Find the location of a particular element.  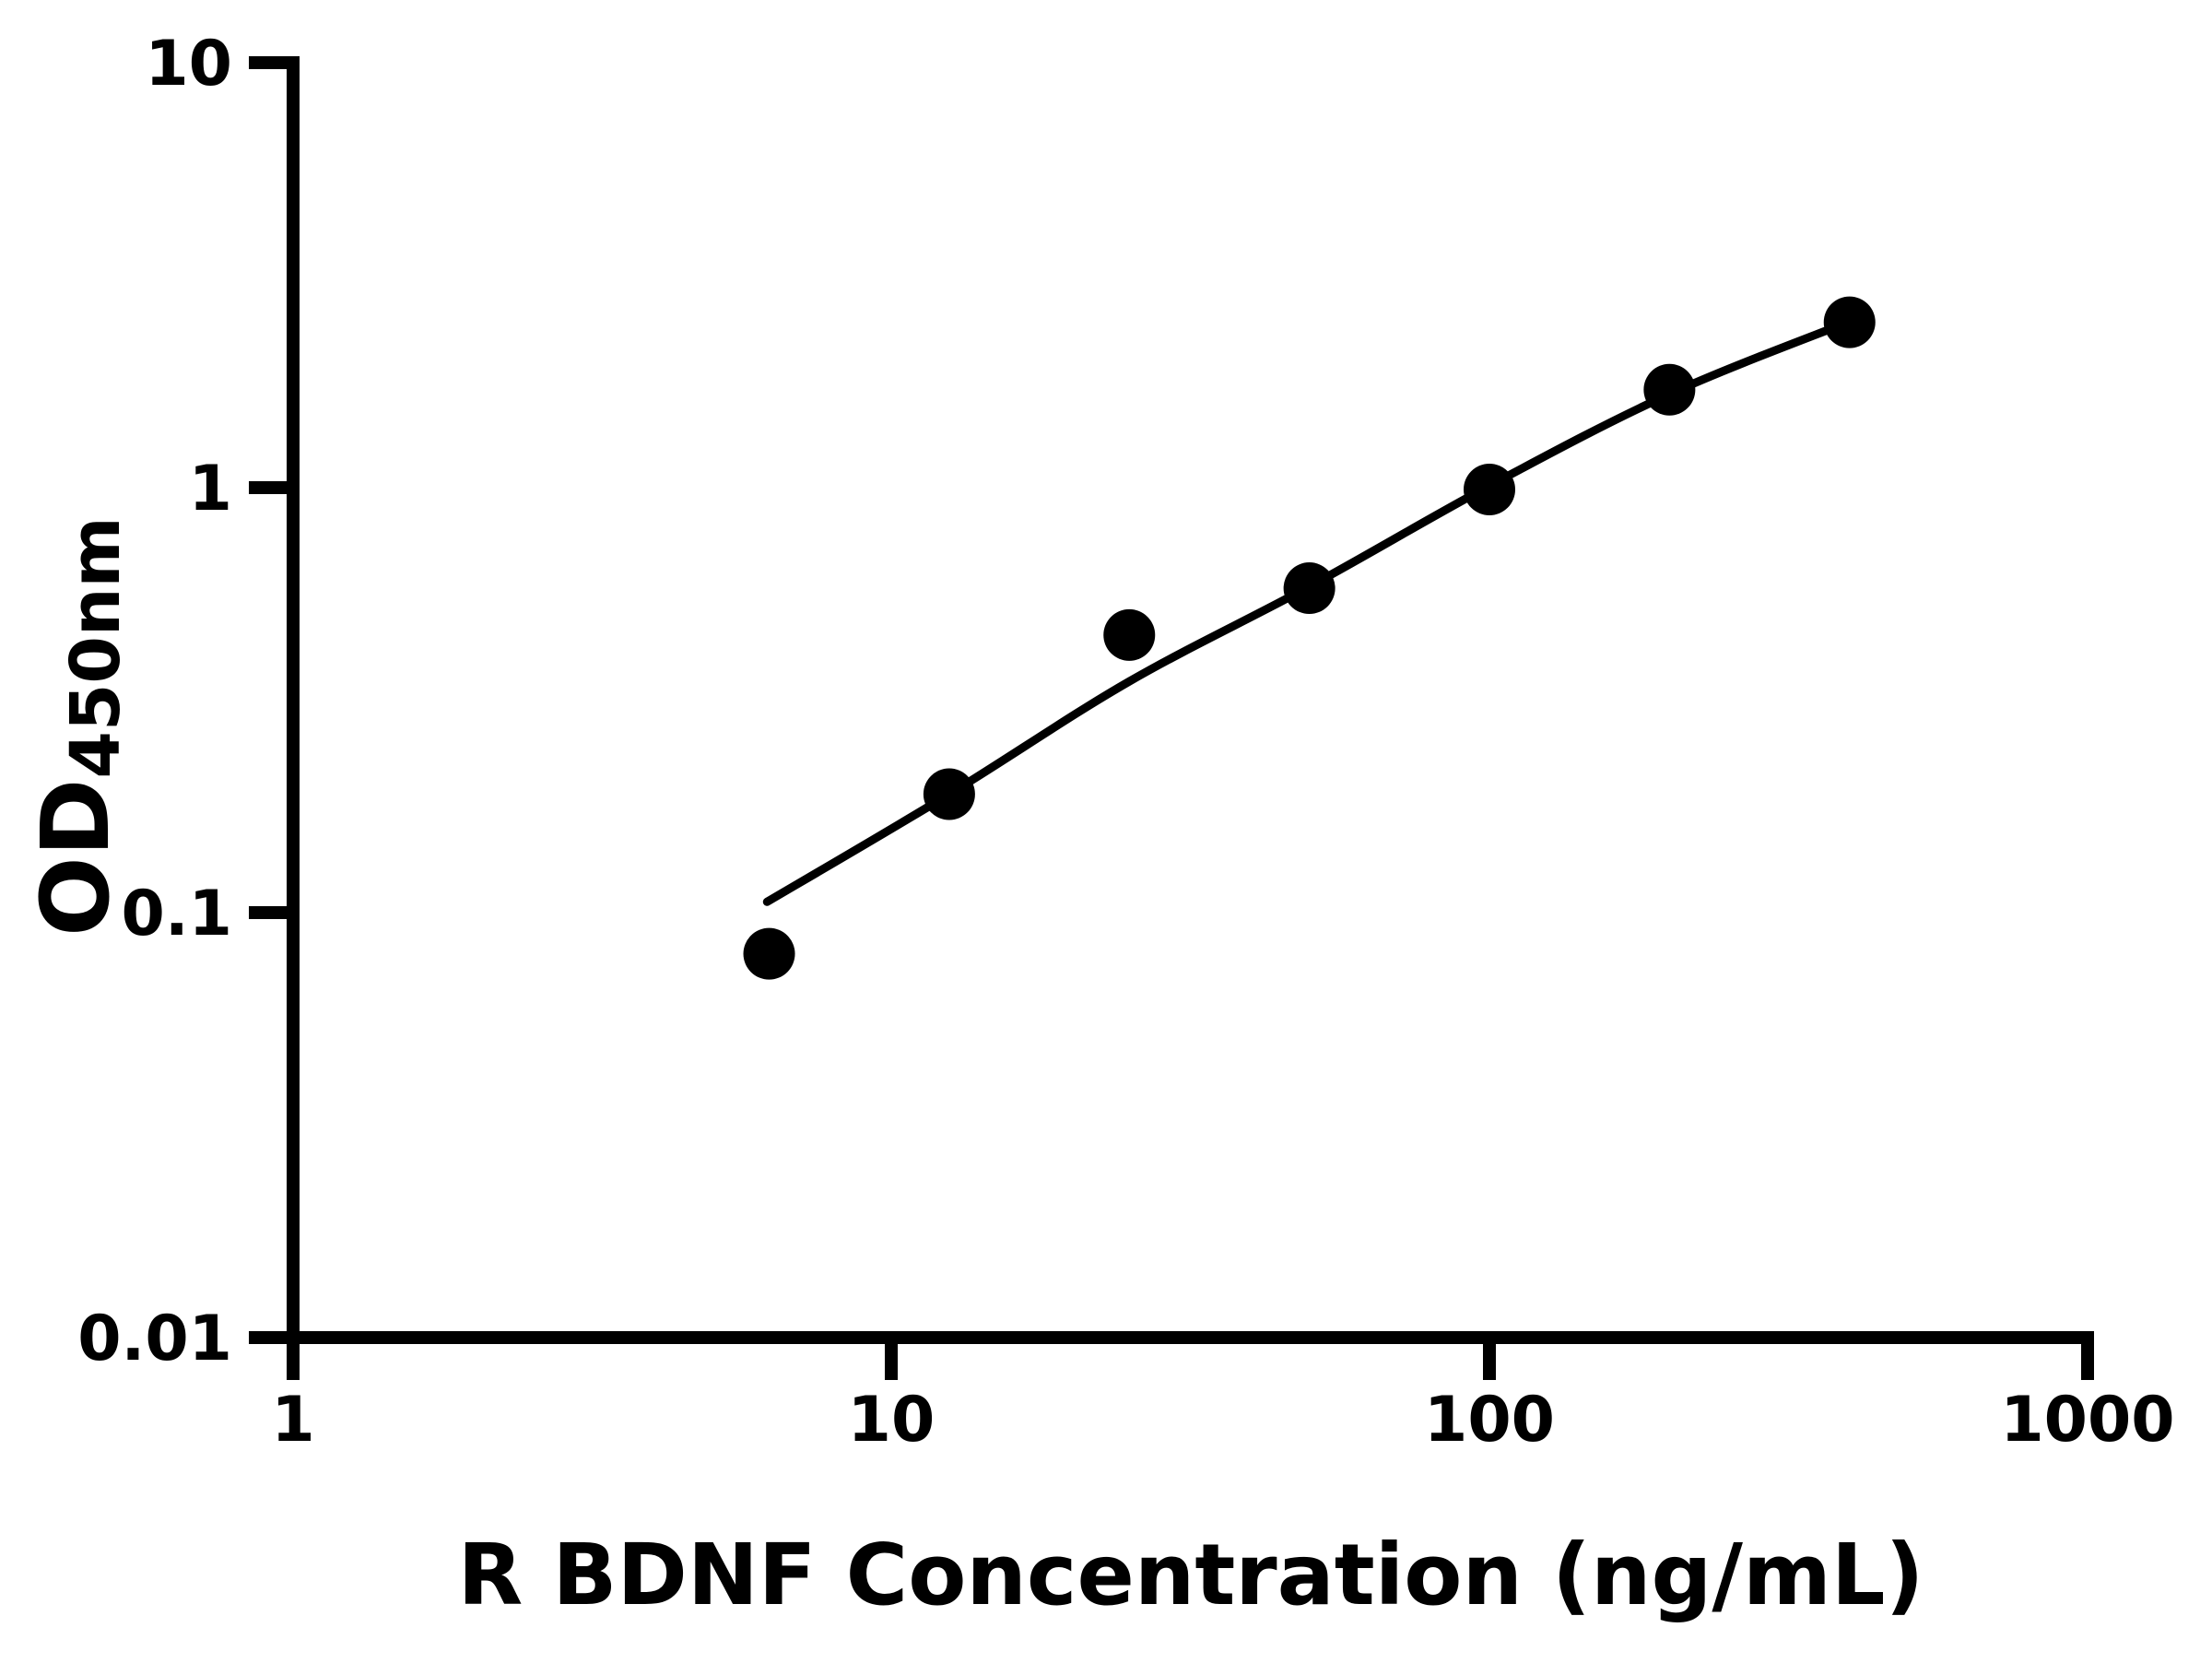

x-tick-label: 10 is located at coordinates (891, 1420).